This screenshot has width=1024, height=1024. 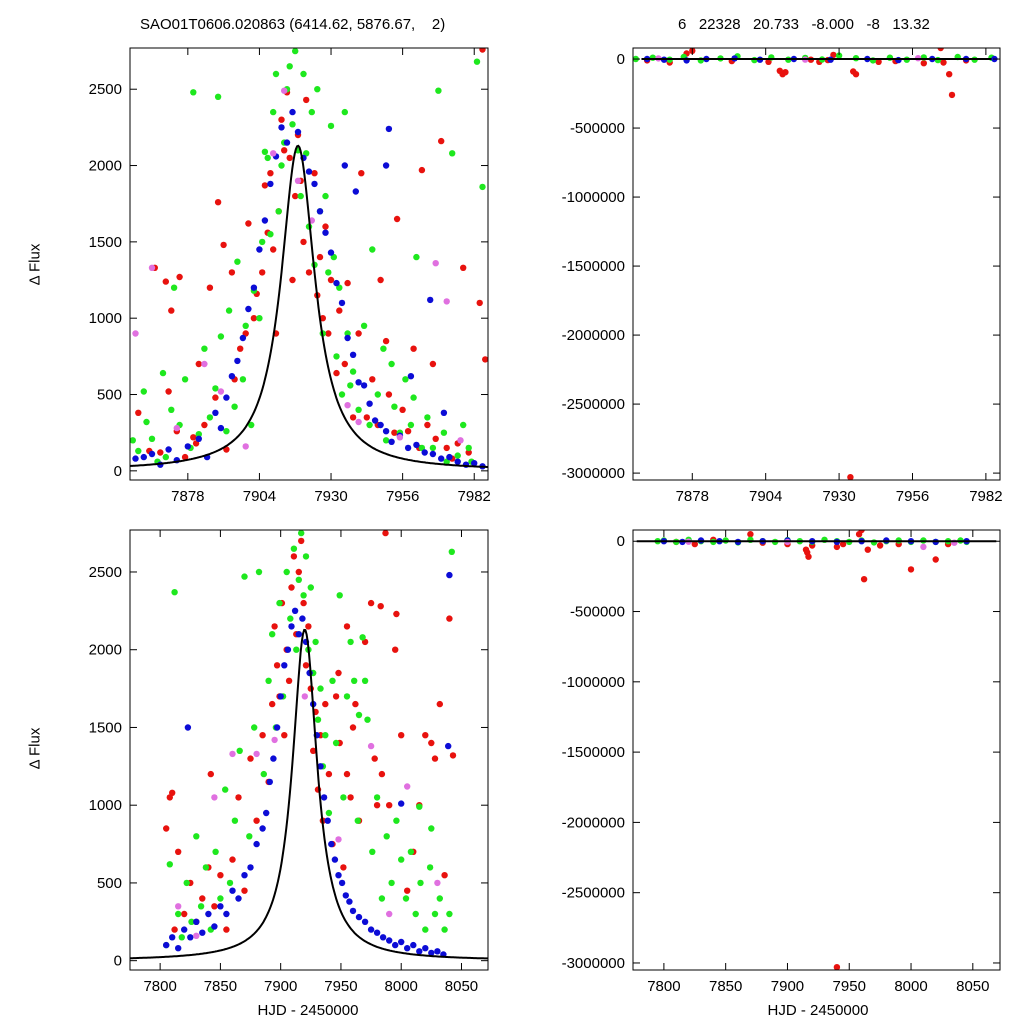 What do you see at coordinates (593, 682) in the screenshot?
I see `bottom-right-y-tick-label: -1000000` at bounding box center [593, 682].